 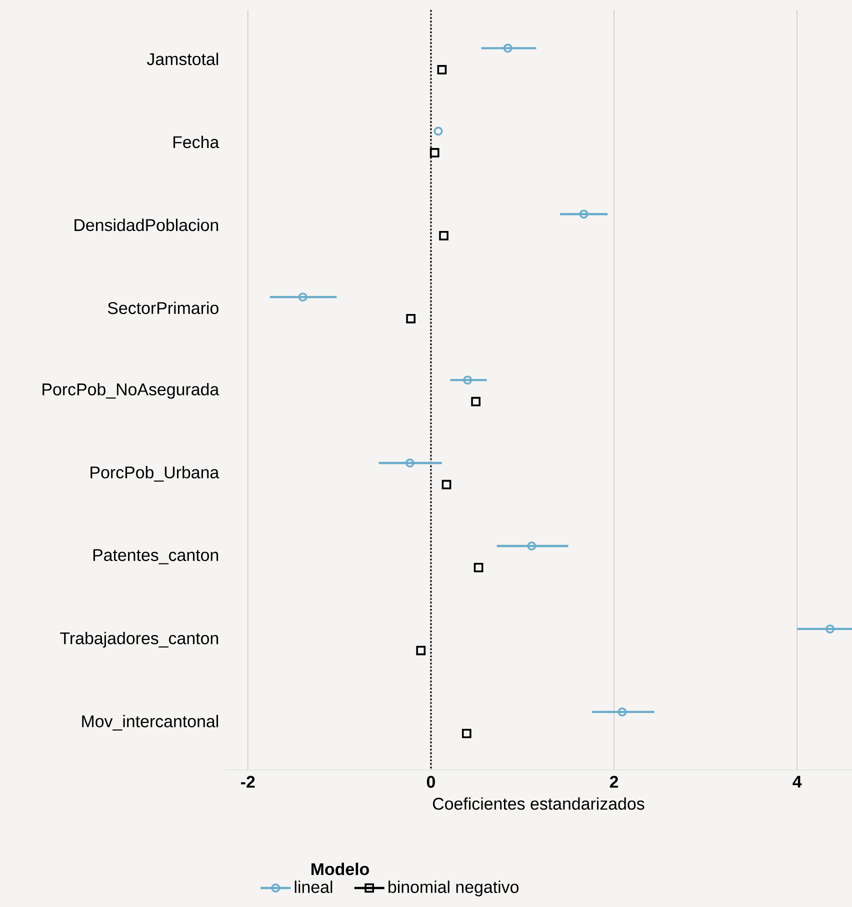 I want to click on legend-label: binomial negativo, so click(x=453, y=888).